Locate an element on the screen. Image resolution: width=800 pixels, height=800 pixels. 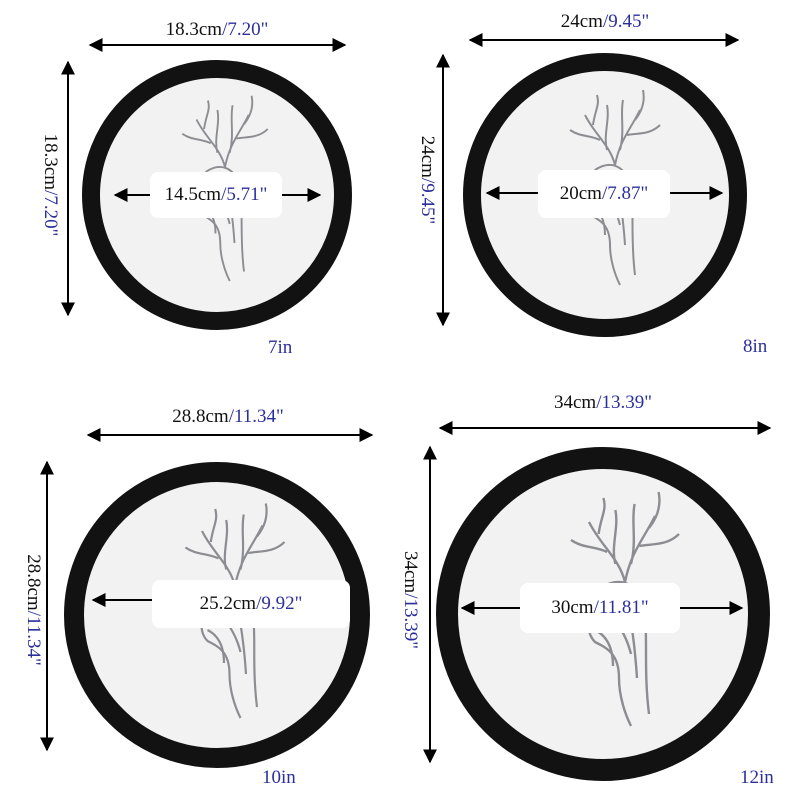
outer-width-label-7in: 18.3cm/7.20" is located at coordinates (217, 30).